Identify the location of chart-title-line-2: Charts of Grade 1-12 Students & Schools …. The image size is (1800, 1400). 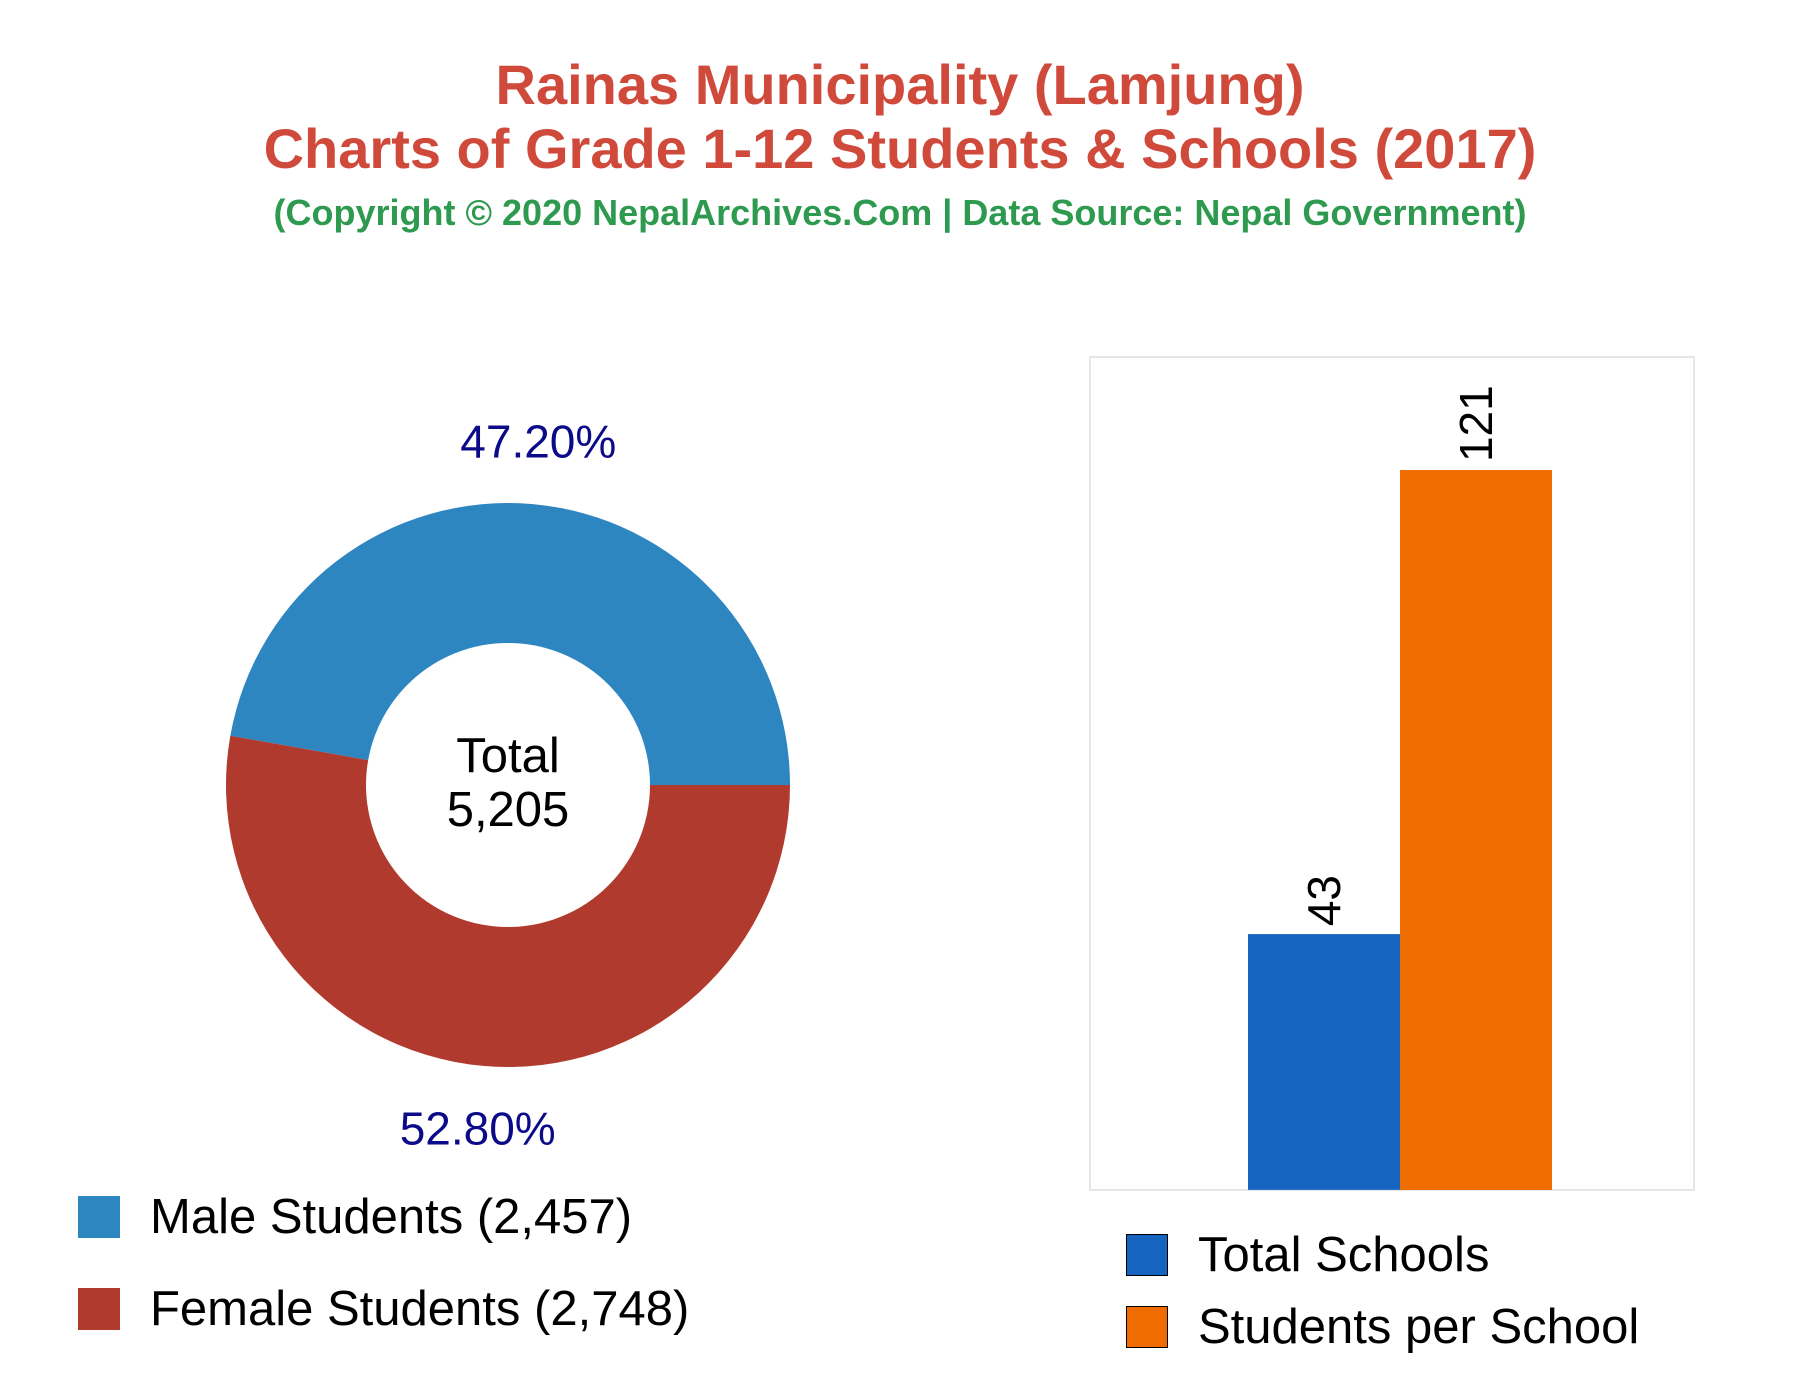
(900, 148).